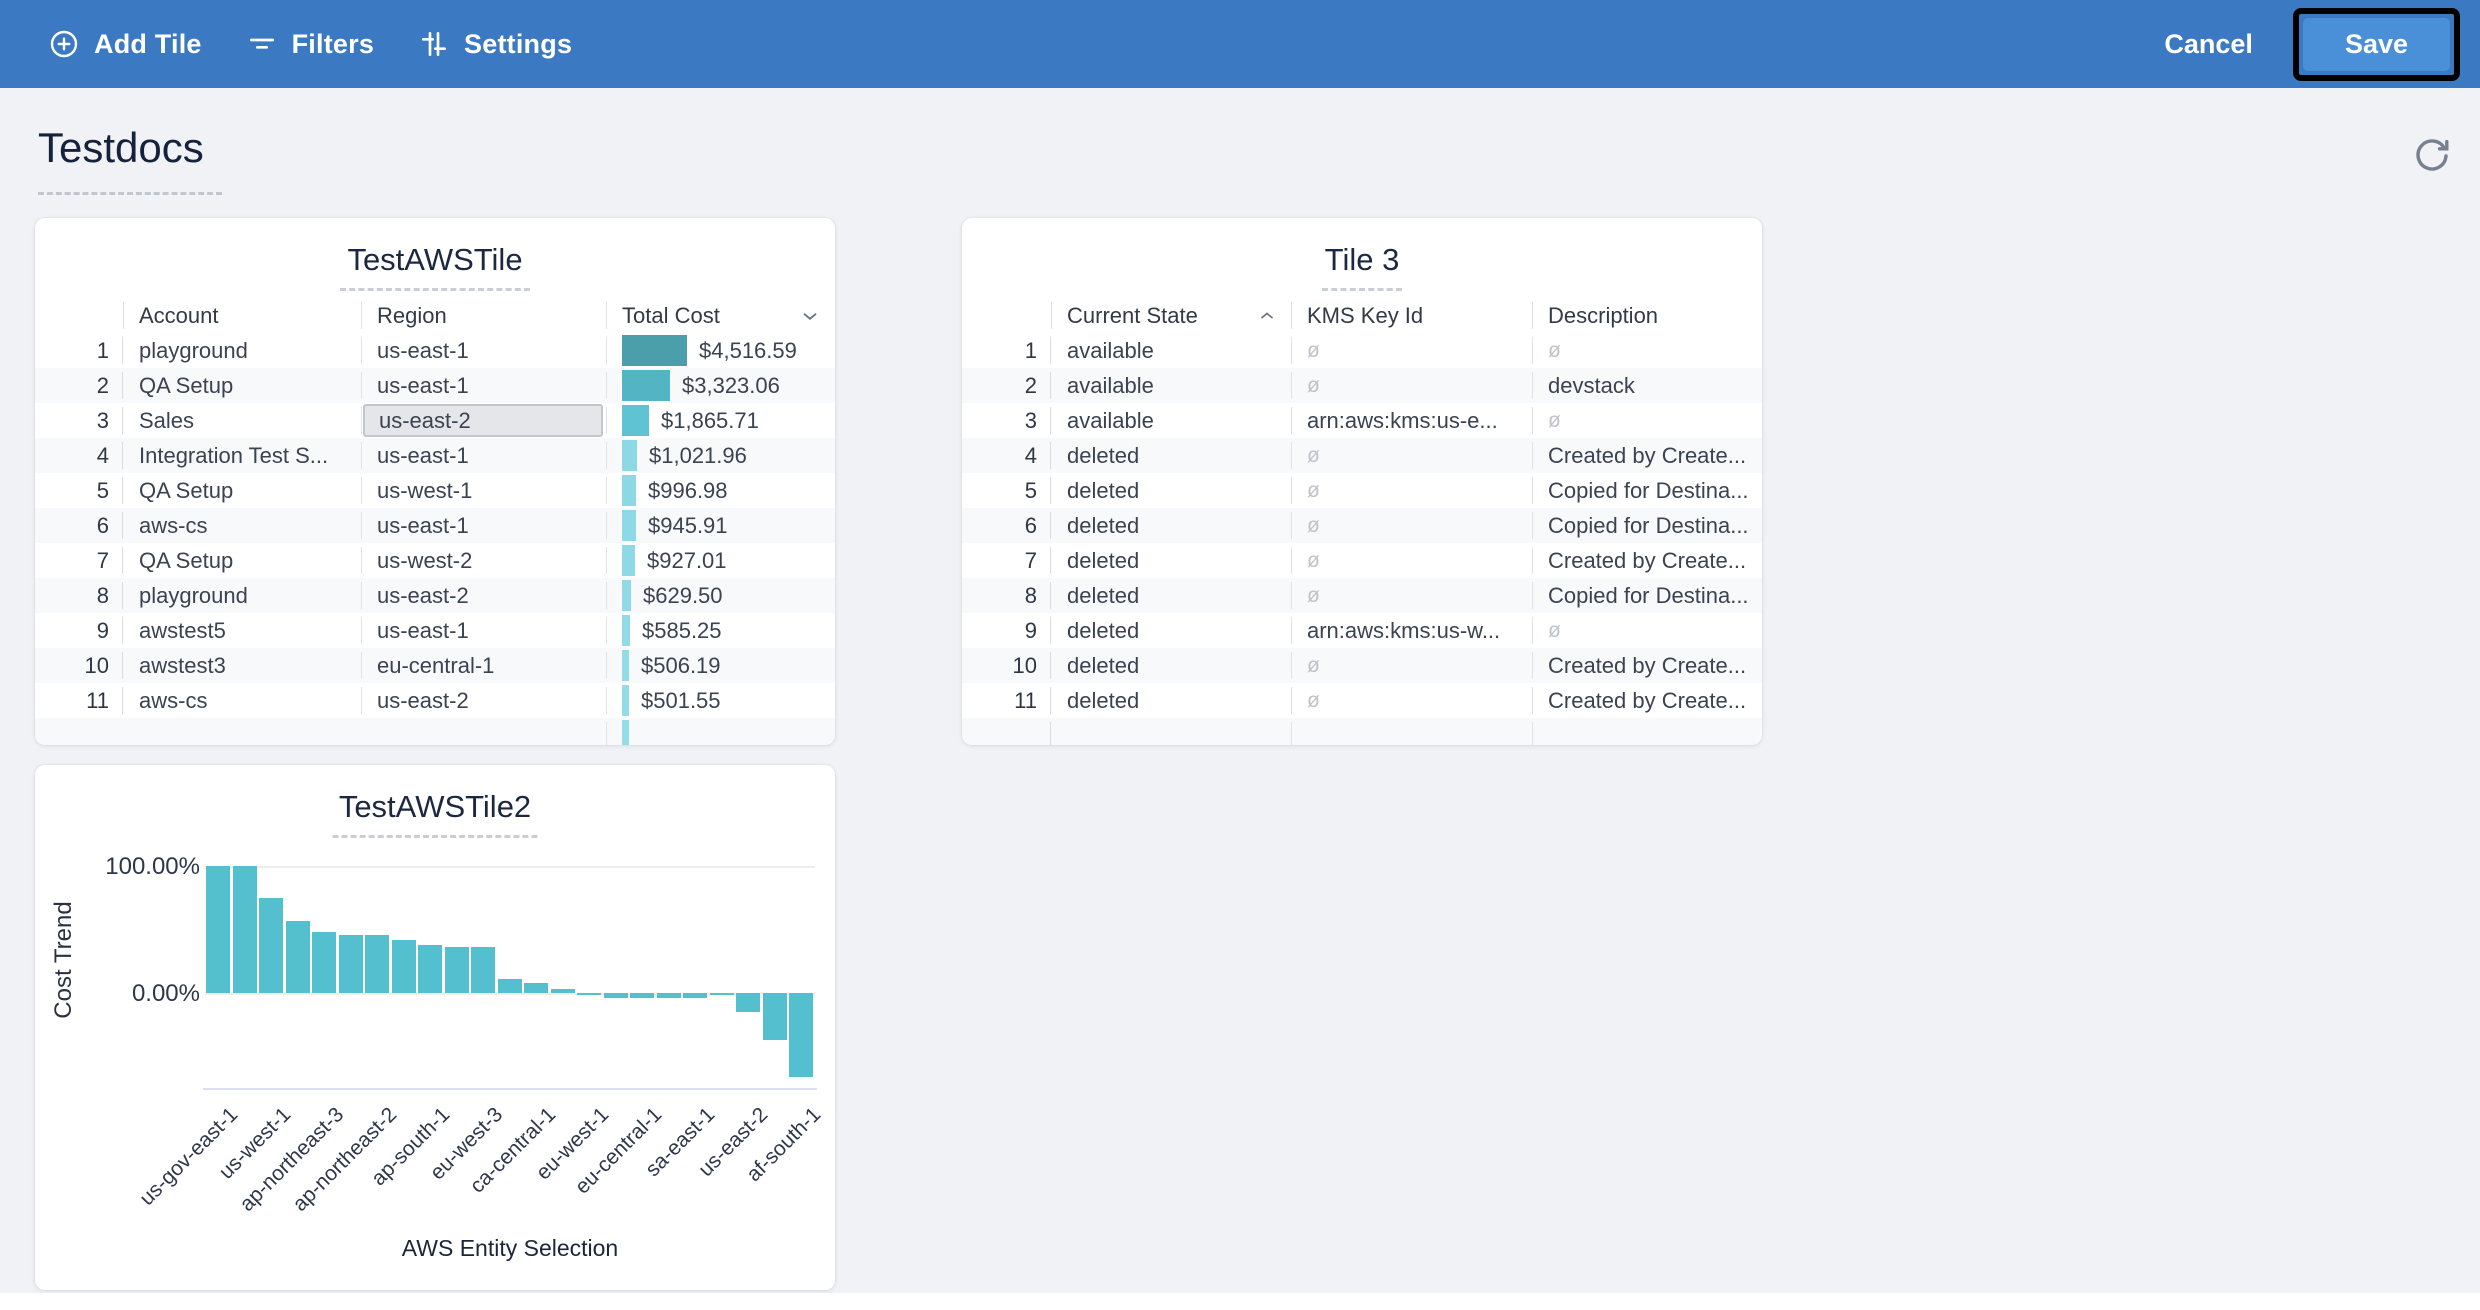 The height and width of the screenshot is (1310, 2480). Describe the element at coordinates (435, 806) in the screenshot. I see `chart-title: TestAWSTile2` at that location.